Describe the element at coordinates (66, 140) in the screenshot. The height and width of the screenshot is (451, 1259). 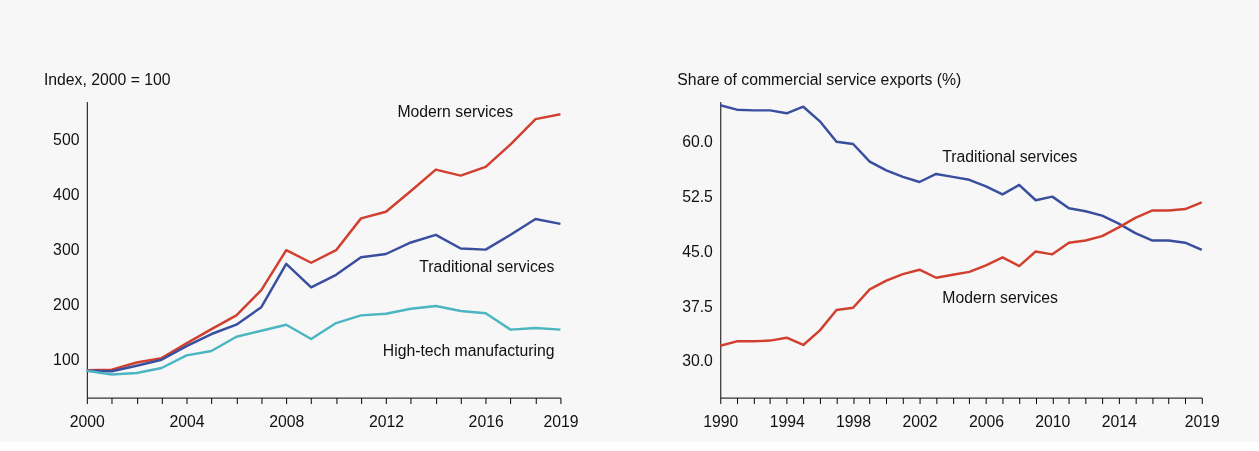
I see `y-tick-label: 500` at that location.